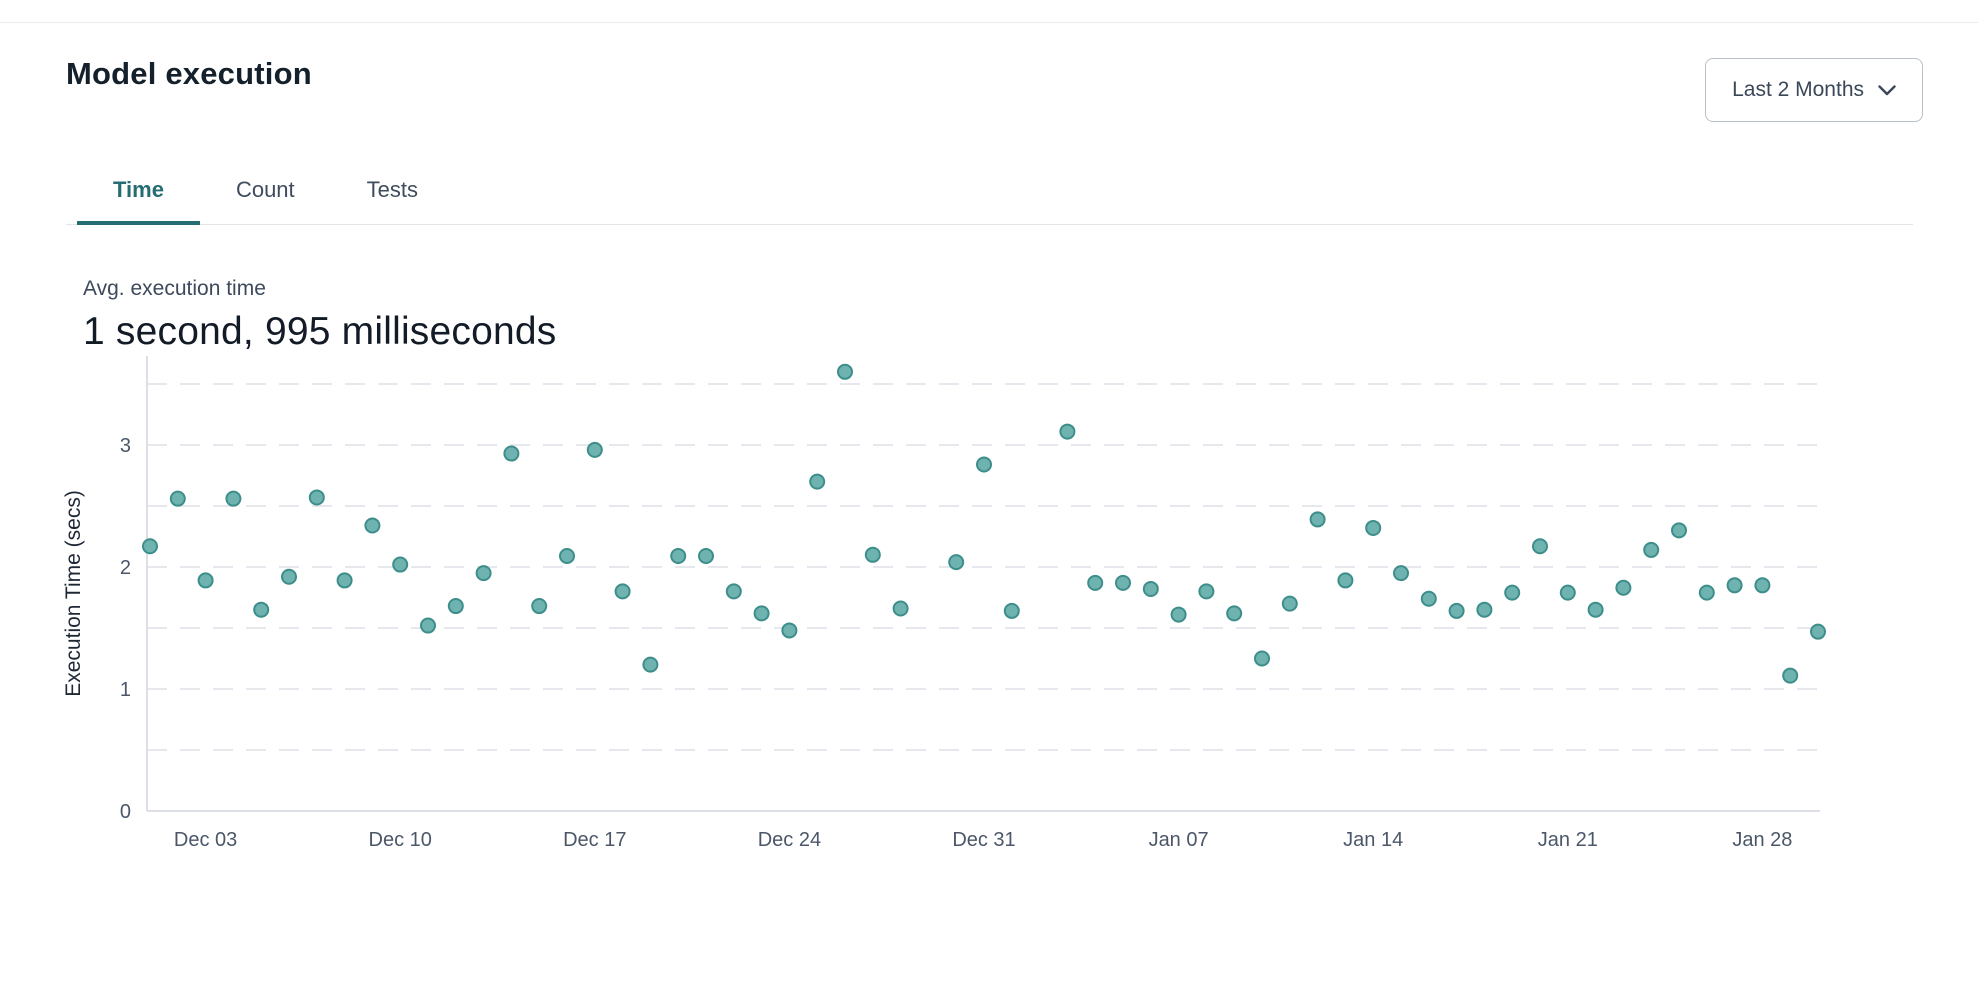 The image size is (1978, 1000). What do you see at coordinates (983, 840) in the screenshot?
I see `x-axis-tick-label: Dec 31` at bounding box center [983, 840].